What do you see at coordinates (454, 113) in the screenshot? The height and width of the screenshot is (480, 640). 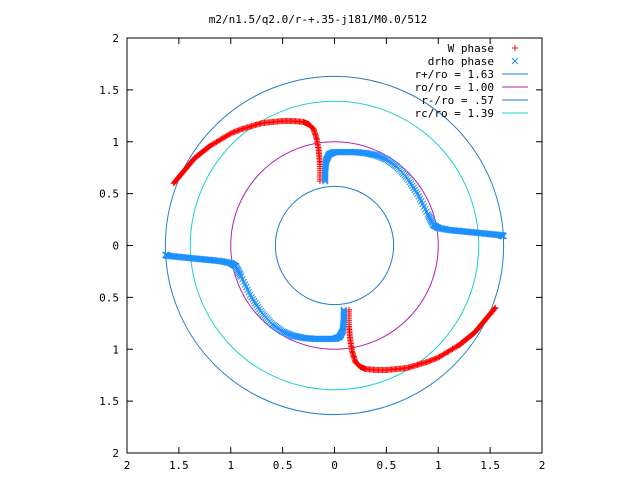 I see `legend-label: rc/ro = 1.39` at bounding box center [454, 113].